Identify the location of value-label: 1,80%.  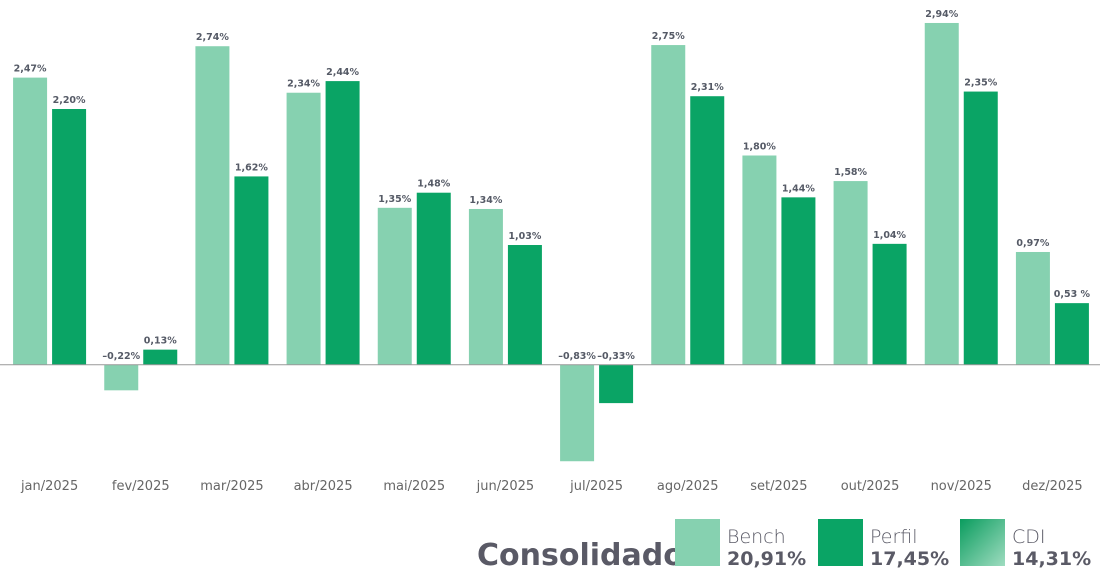
(759, 147).